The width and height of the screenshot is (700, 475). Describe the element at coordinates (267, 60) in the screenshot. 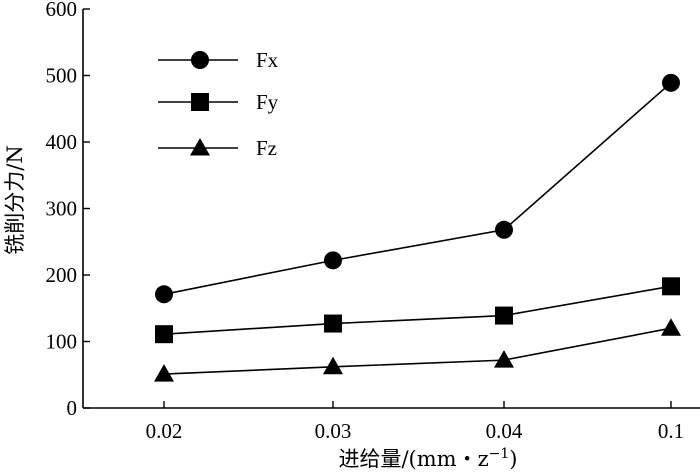

I see `legend-label-fx: Fx` at that location.